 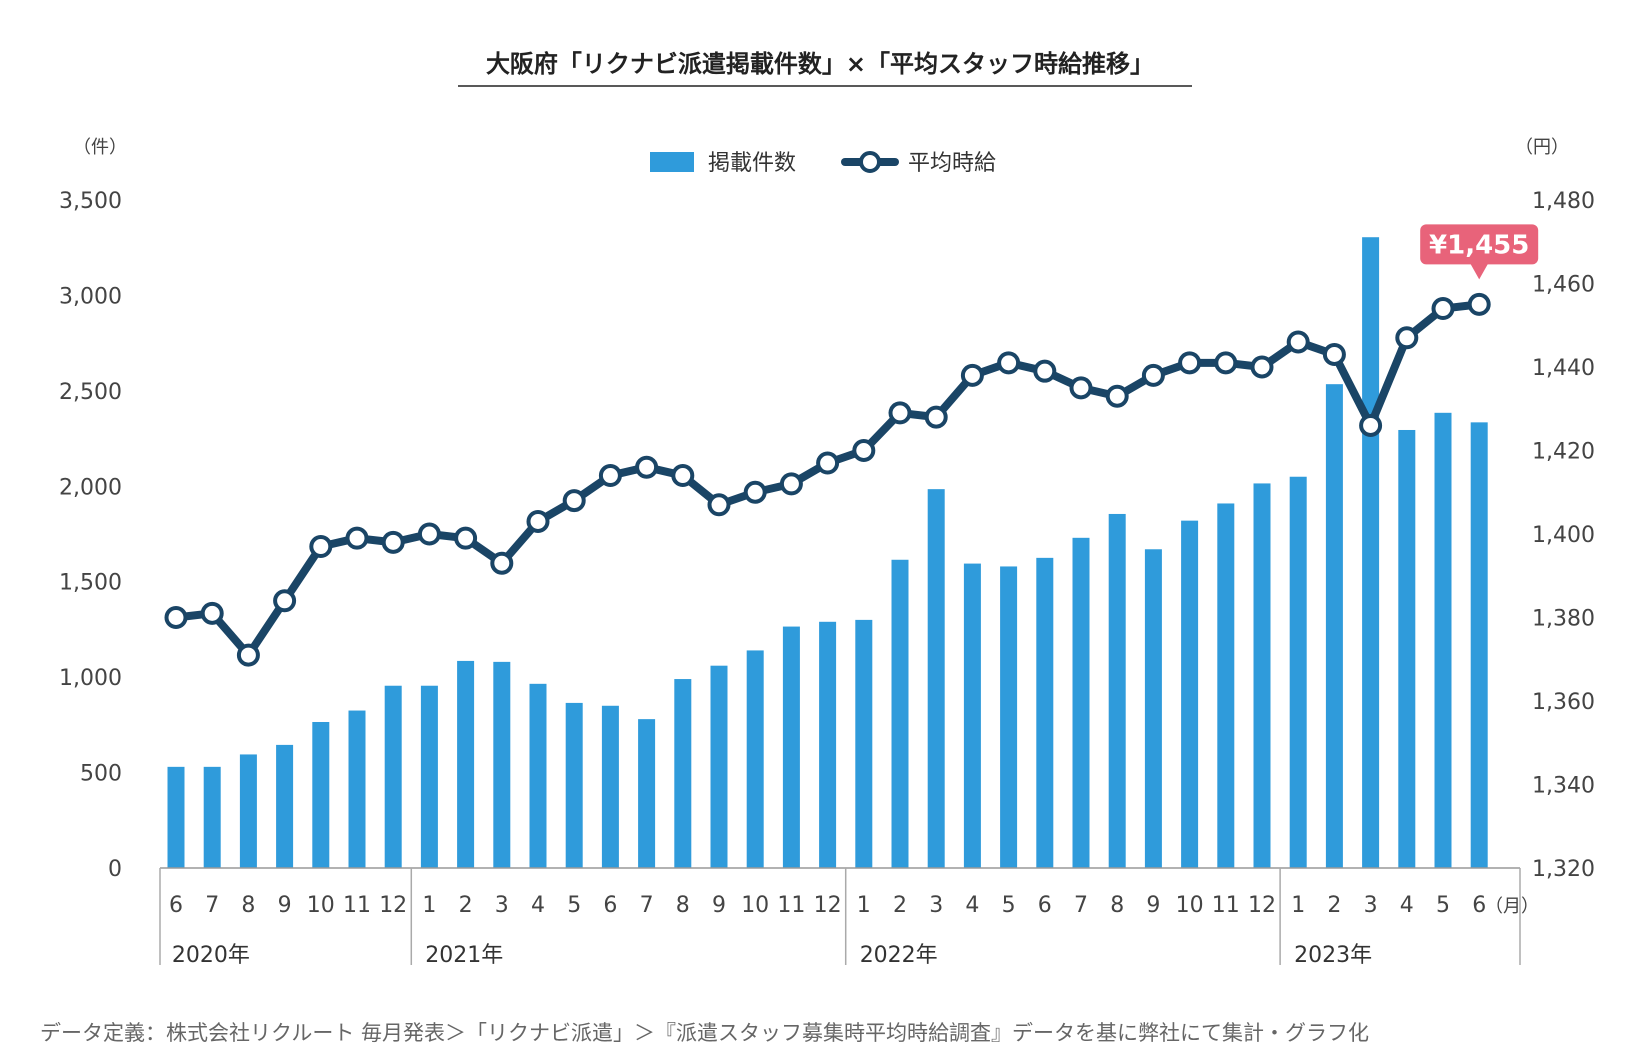 I want to click on legend-bar-swatch, so click(x=672, y=162).